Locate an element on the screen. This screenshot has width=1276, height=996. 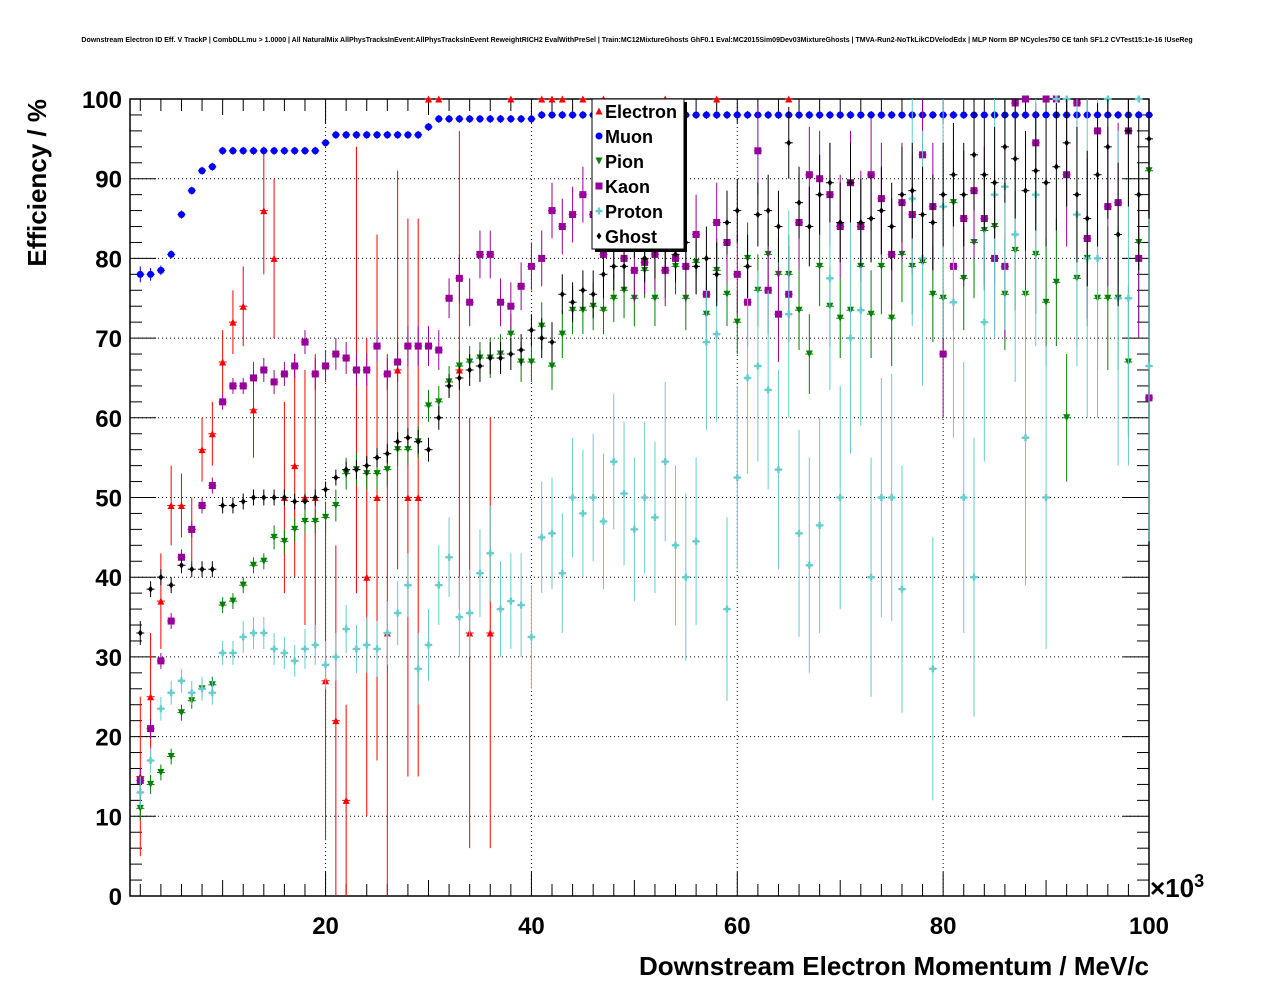
y-tick-label: 20 is located at coordinates (108, 738).